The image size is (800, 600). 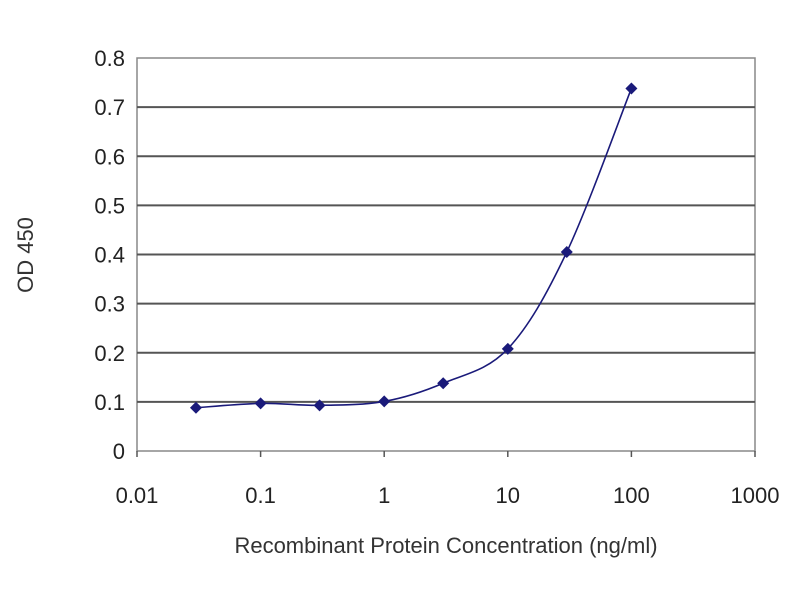 I want to click on y-axis-tick-labels: 0 0.1 0.2 0.3 0.4 0.5 0.6 0.7 0.8, so click(x=109, y=255).